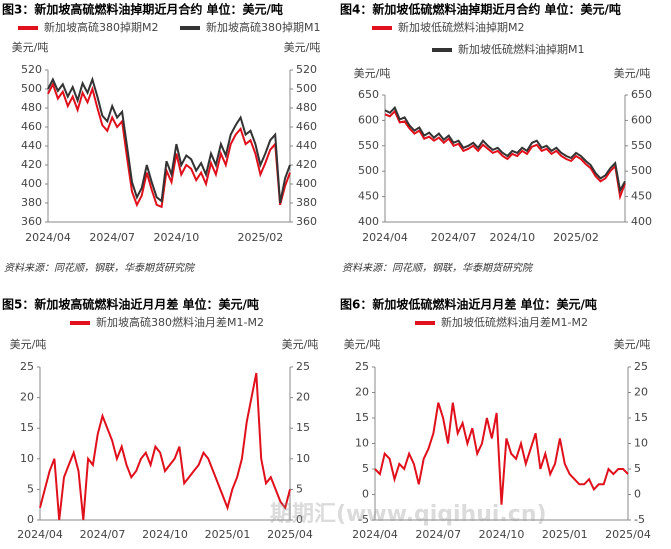 This screenshot has height=549, width=671. What do you see at coordinates (368, 145) in the screenshot?
I see `y-tick-label: 550` at bounding box center [368, 145].